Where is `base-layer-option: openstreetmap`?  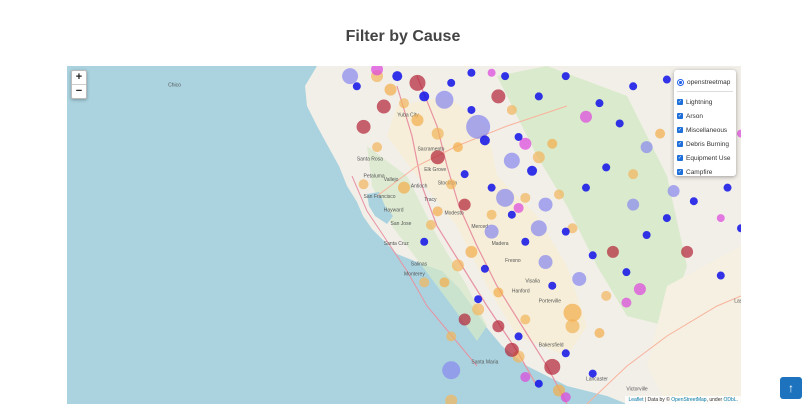 base-layer-option: openstreetmap is located at coordinates (705, 82).